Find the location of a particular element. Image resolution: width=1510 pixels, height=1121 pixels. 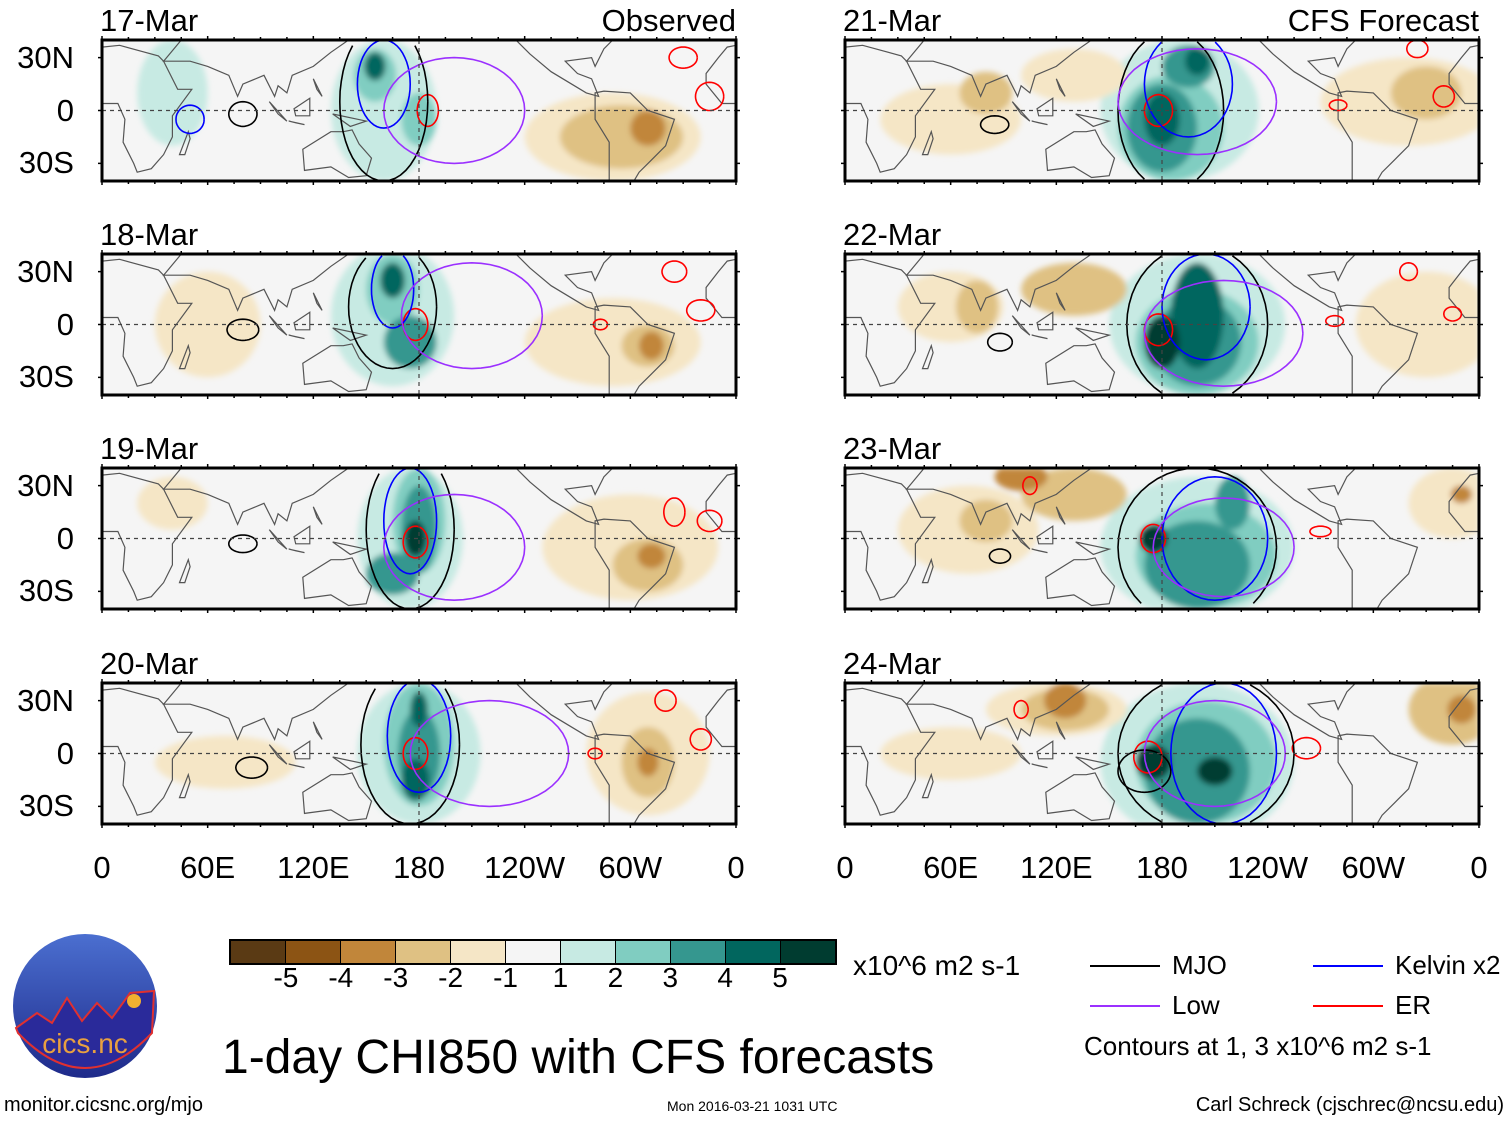

colorbar-label: -3 is located at coordinates (396, 977).